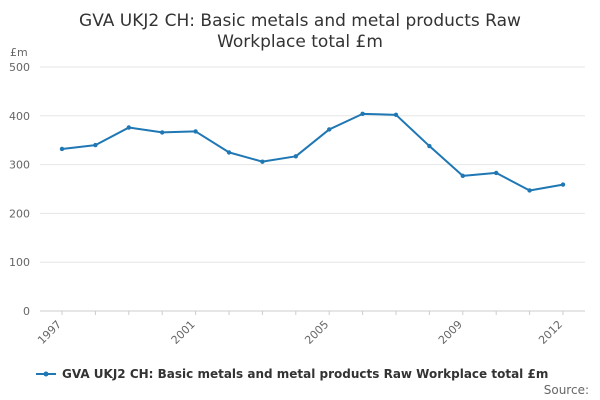  I want to click on x-tick-label: 2012, so click(550, 332).